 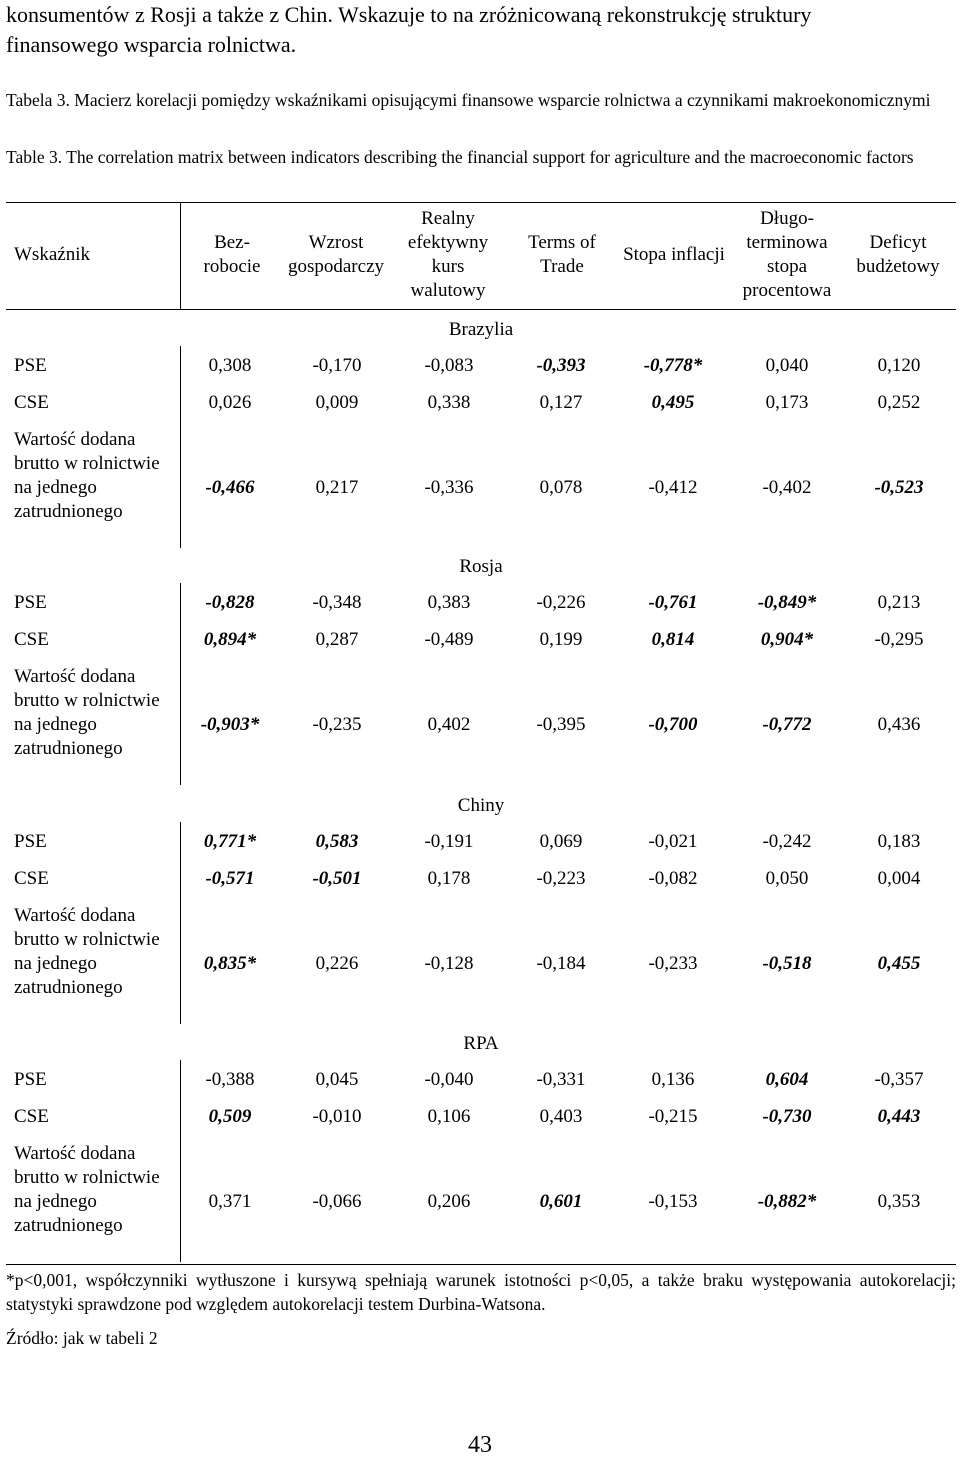 What do you see at coordinates (561, 639) in the screenshot?
I see `table-cell: 0,199` at bounding box center [561, 639].